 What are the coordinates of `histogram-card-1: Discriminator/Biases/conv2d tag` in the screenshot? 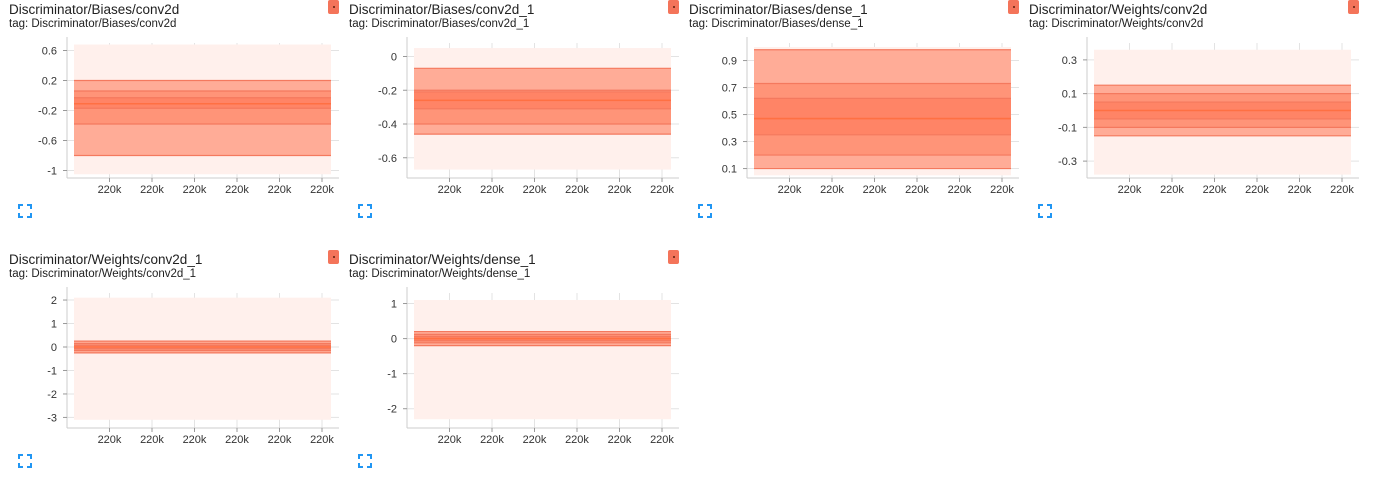 It's located at (174, 115).